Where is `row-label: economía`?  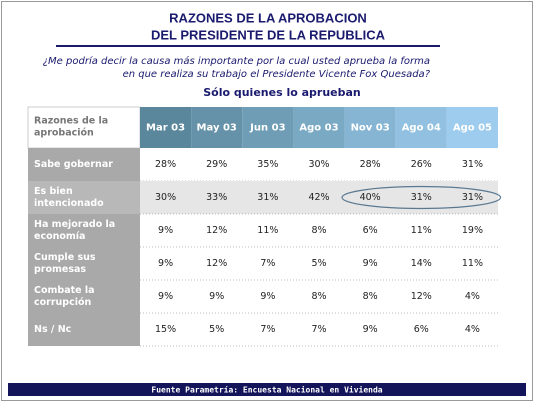 row-label: economía is located at coordinates (59, 236).